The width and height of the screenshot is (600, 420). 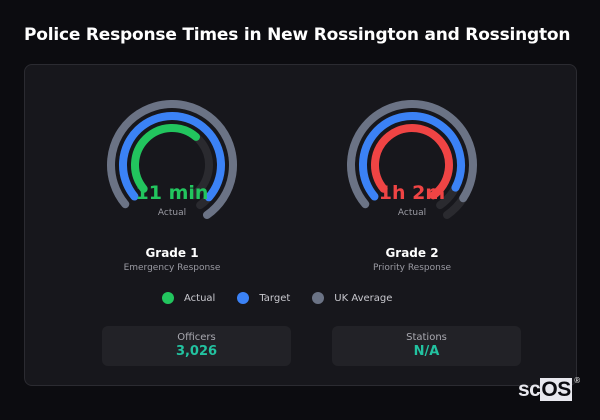 What do you see at coordinates (172, 193) in the screenshot?
I see `gauge-value: 11 min` at bounding box center [172, 193].